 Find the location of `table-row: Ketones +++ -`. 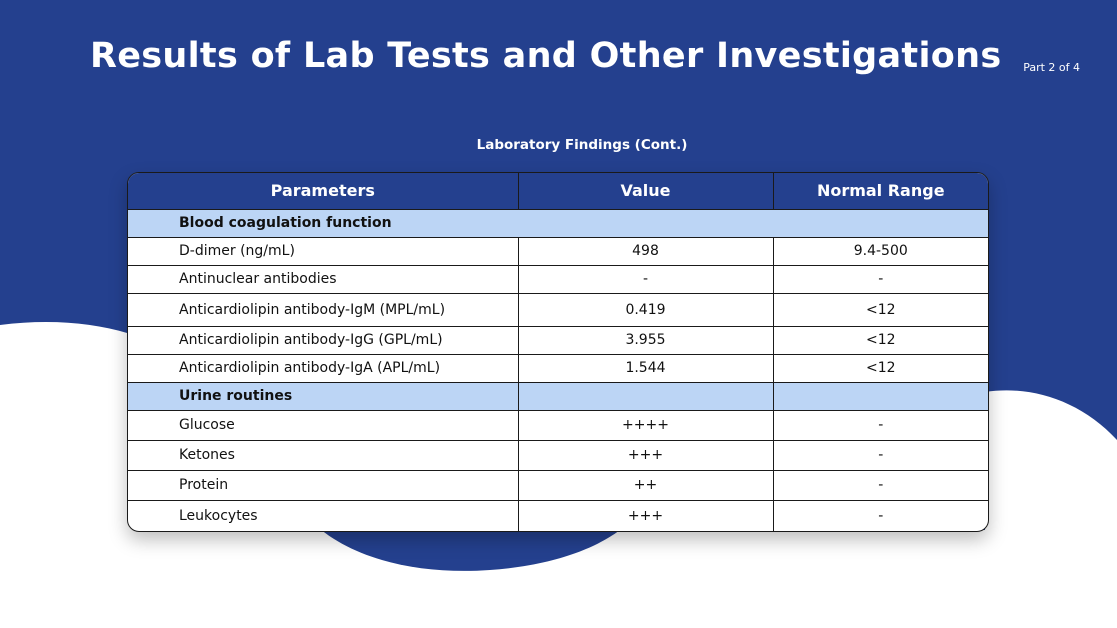

table-row: Ketones +++ - is located at coordinates (558, 455).